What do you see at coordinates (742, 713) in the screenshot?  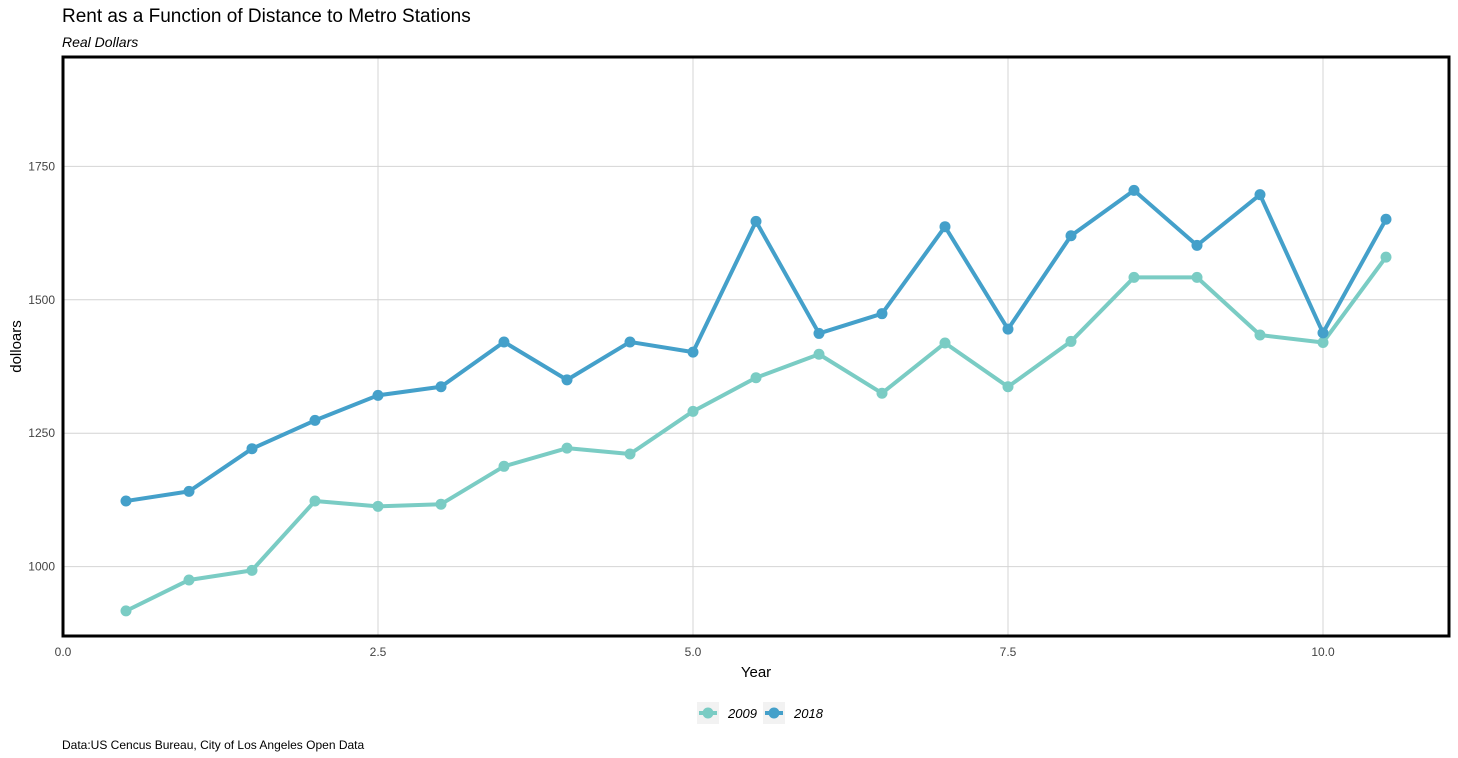 I see `legend-label-2009: 2009` at bounding box center [742, 713].